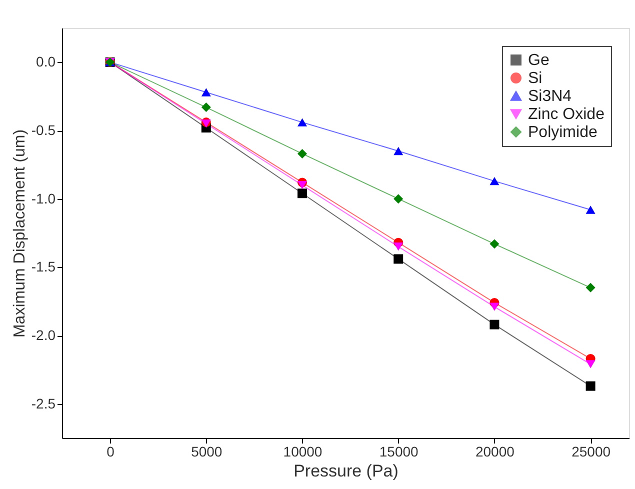 This screenshot has width=635, height=489. What do you see at coordinates (591, 452) in the screenshot?
I see `x-tick-label: 25000` at bounding box center [591, 452].